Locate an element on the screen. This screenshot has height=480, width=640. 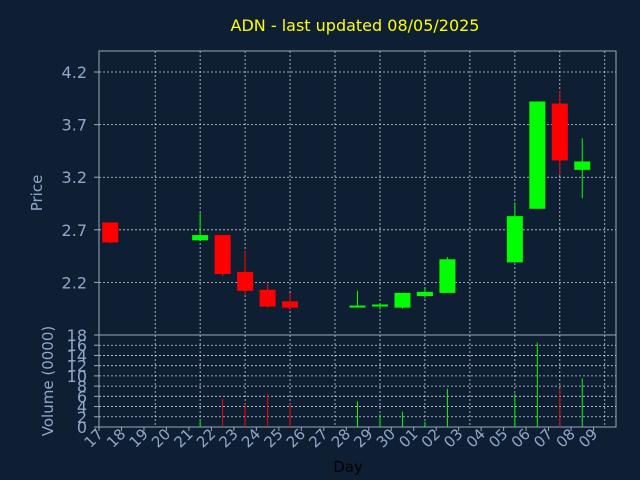
price-tick-label: 4.2 is located at coordinates (74, 72).